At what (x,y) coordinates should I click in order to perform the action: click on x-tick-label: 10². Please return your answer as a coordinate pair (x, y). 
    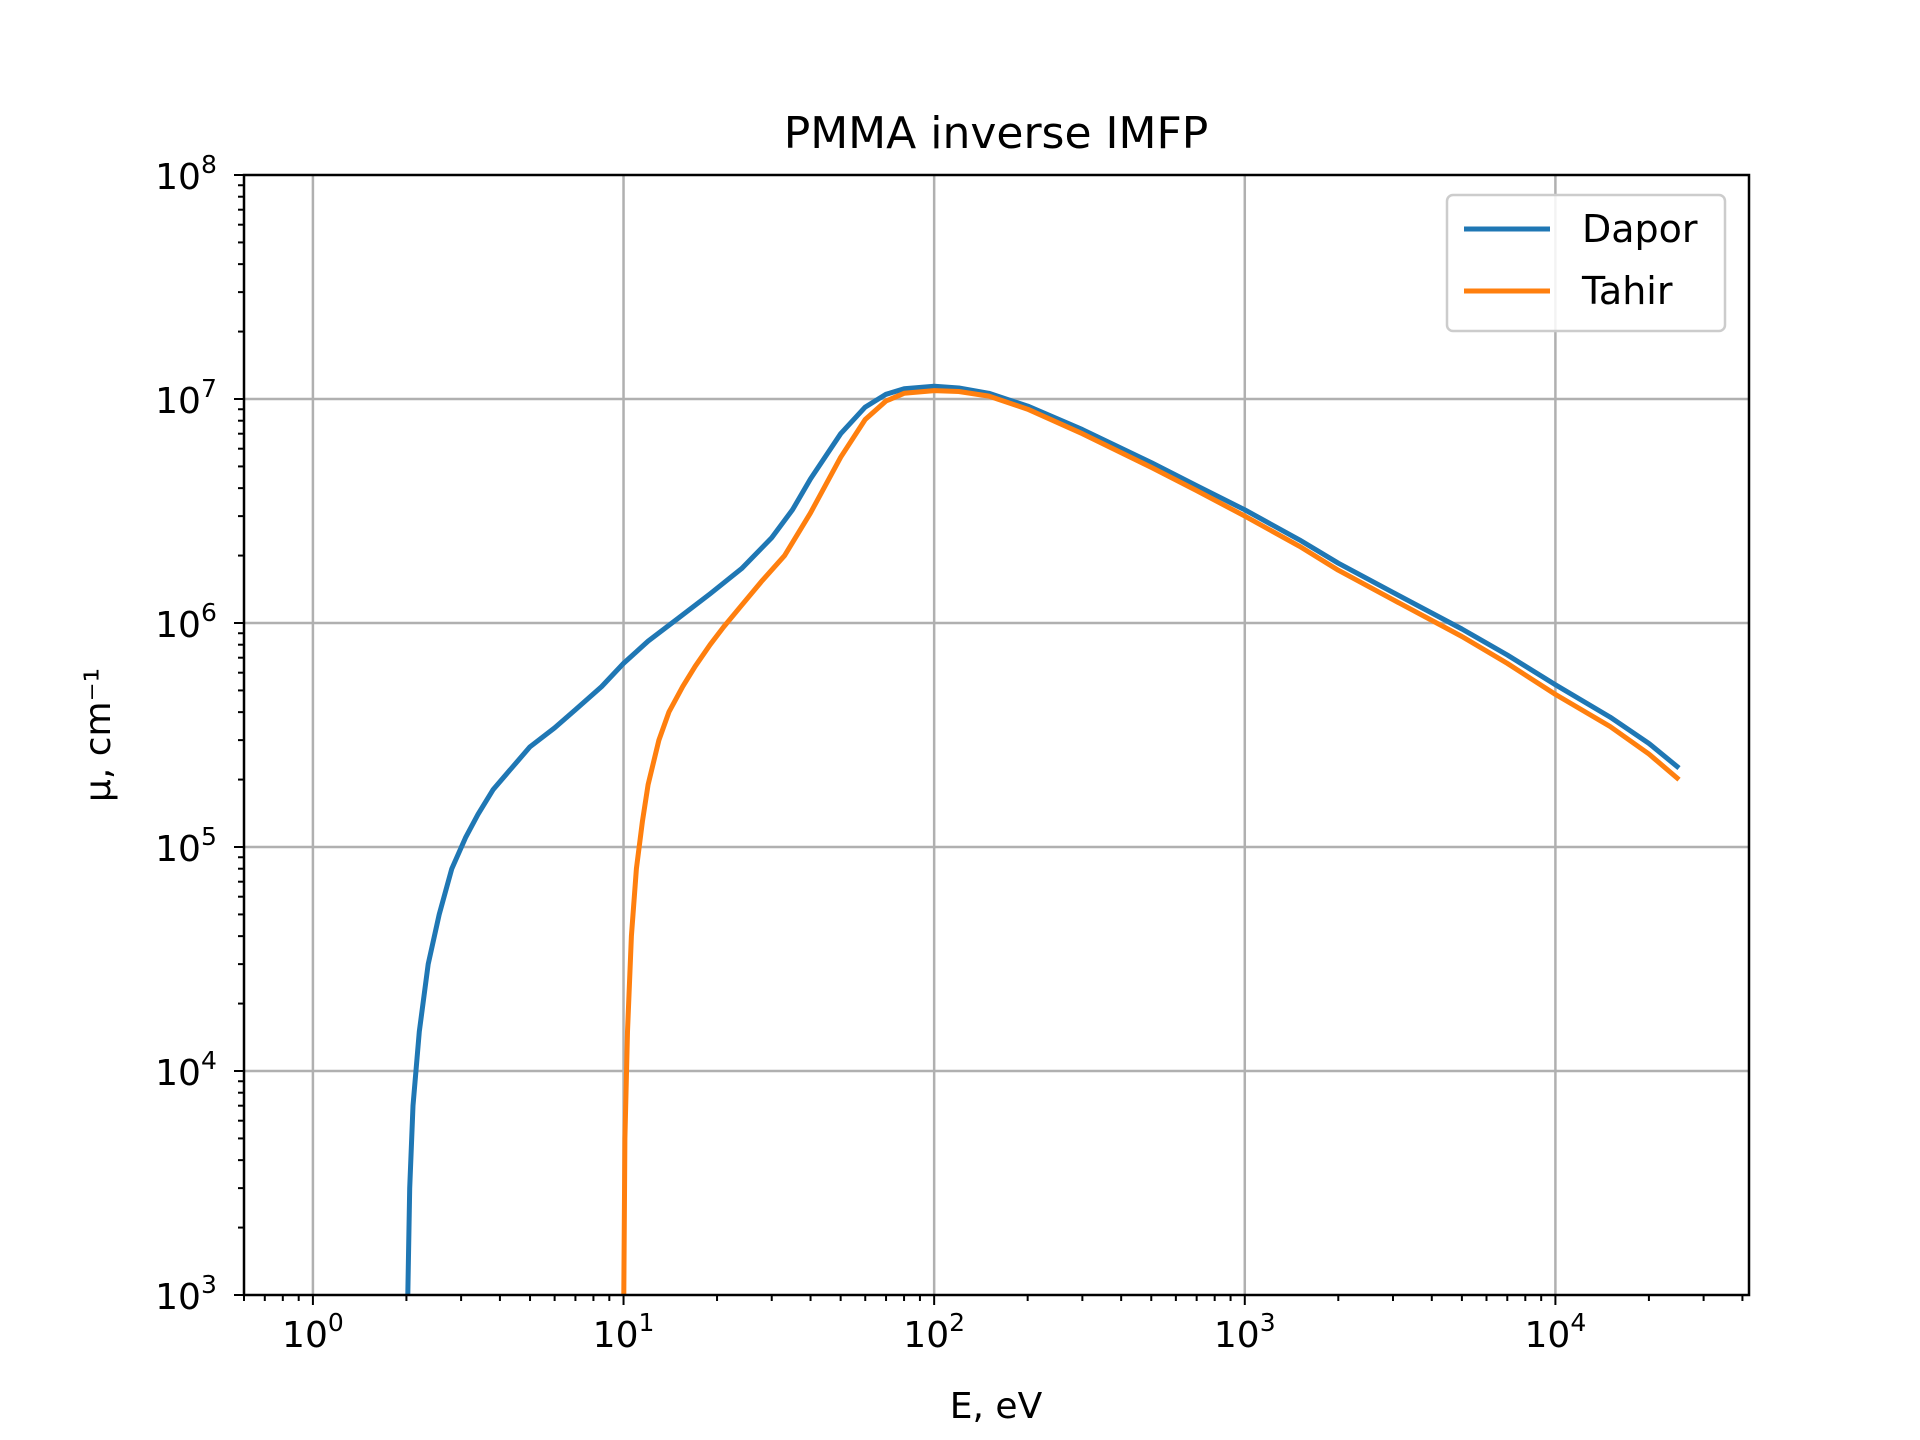
    Looking at the image, I should click on (934, 1332).